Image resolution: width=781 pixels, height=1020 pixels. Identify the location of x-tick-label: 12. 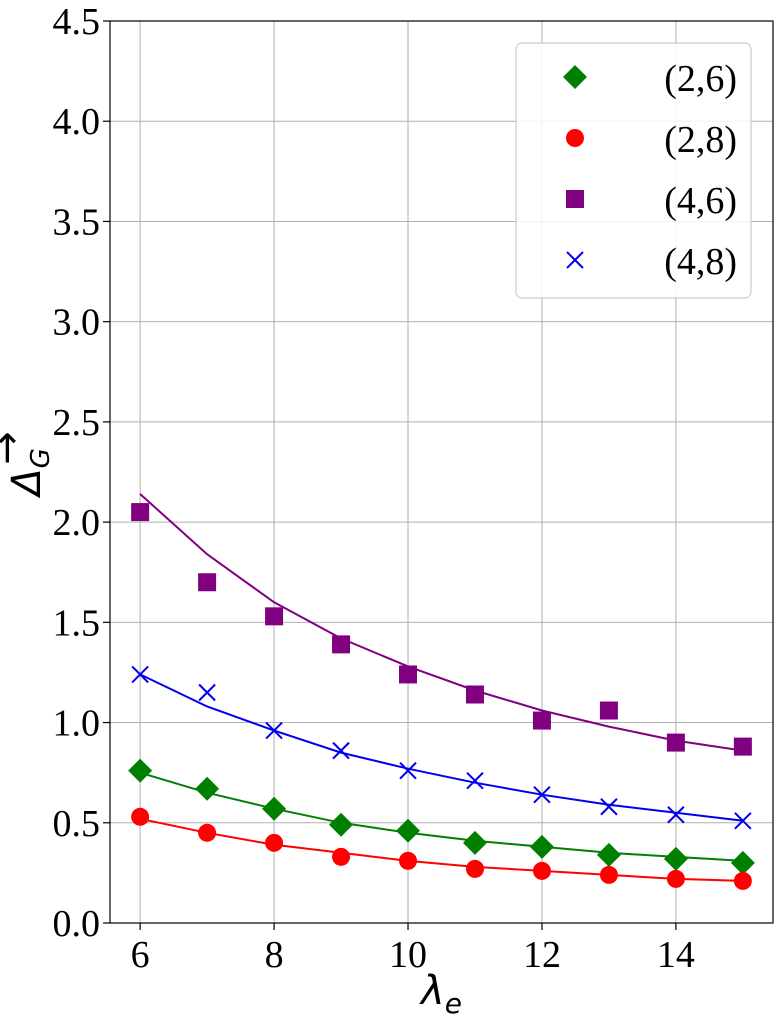
(542, 955).